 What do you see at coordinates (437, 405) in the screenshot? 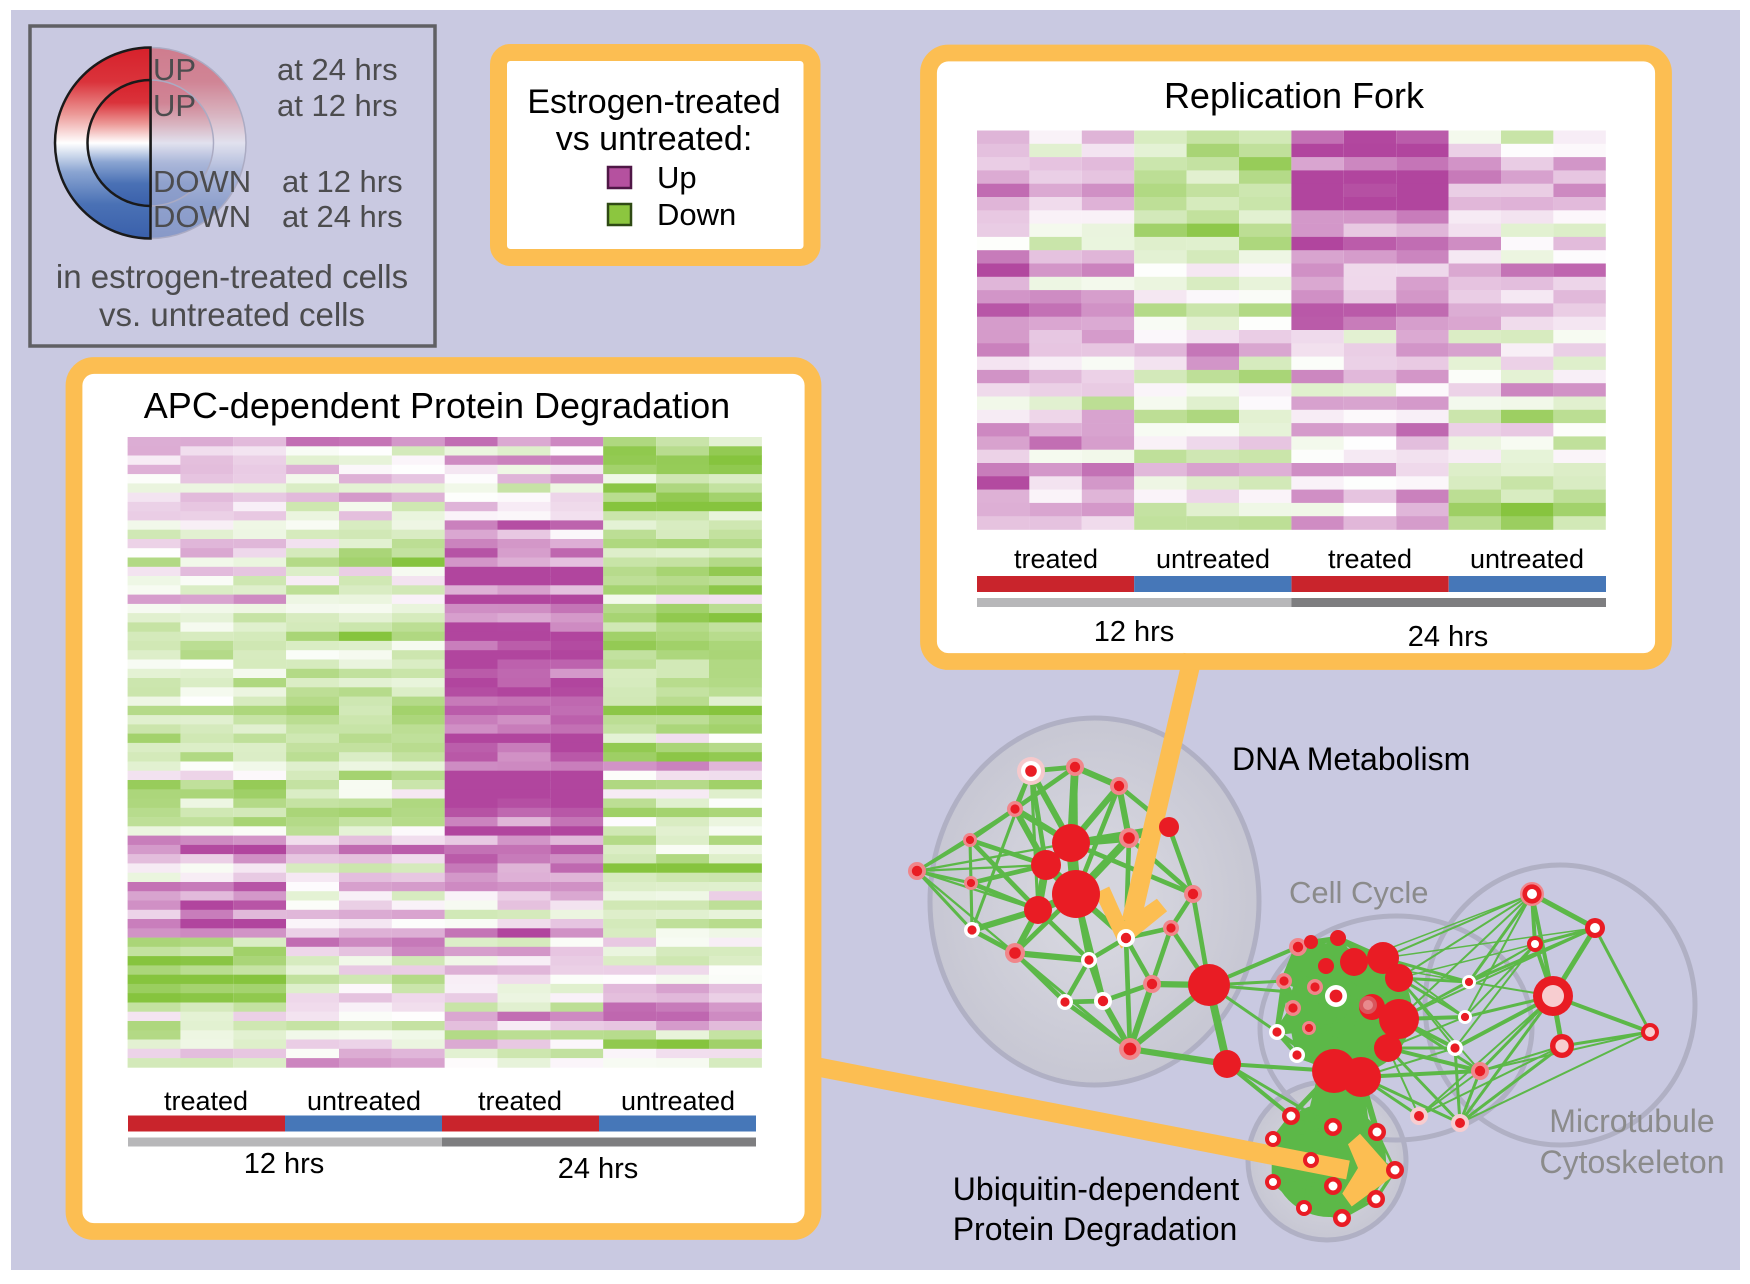
I see `svg-text:APC-dependent Protein Degradat: APC-dependent Protein Degradation` at bounding box center [437, 405].